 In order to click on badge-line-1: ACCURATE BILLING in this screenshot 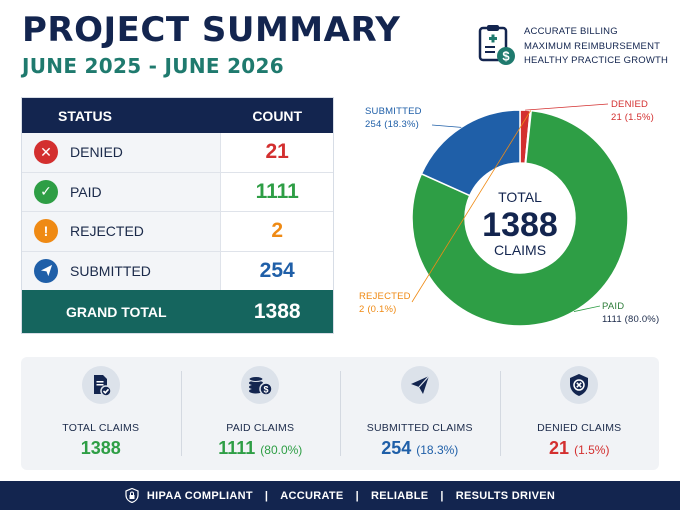, I will do `click(571, 31)`.